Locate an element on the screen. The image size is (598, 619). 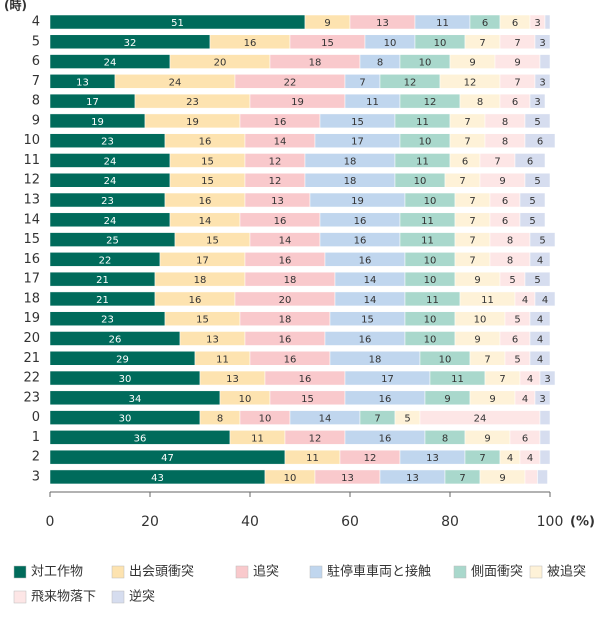
x-tick-label: 80 is located at coordinates (450, 522).